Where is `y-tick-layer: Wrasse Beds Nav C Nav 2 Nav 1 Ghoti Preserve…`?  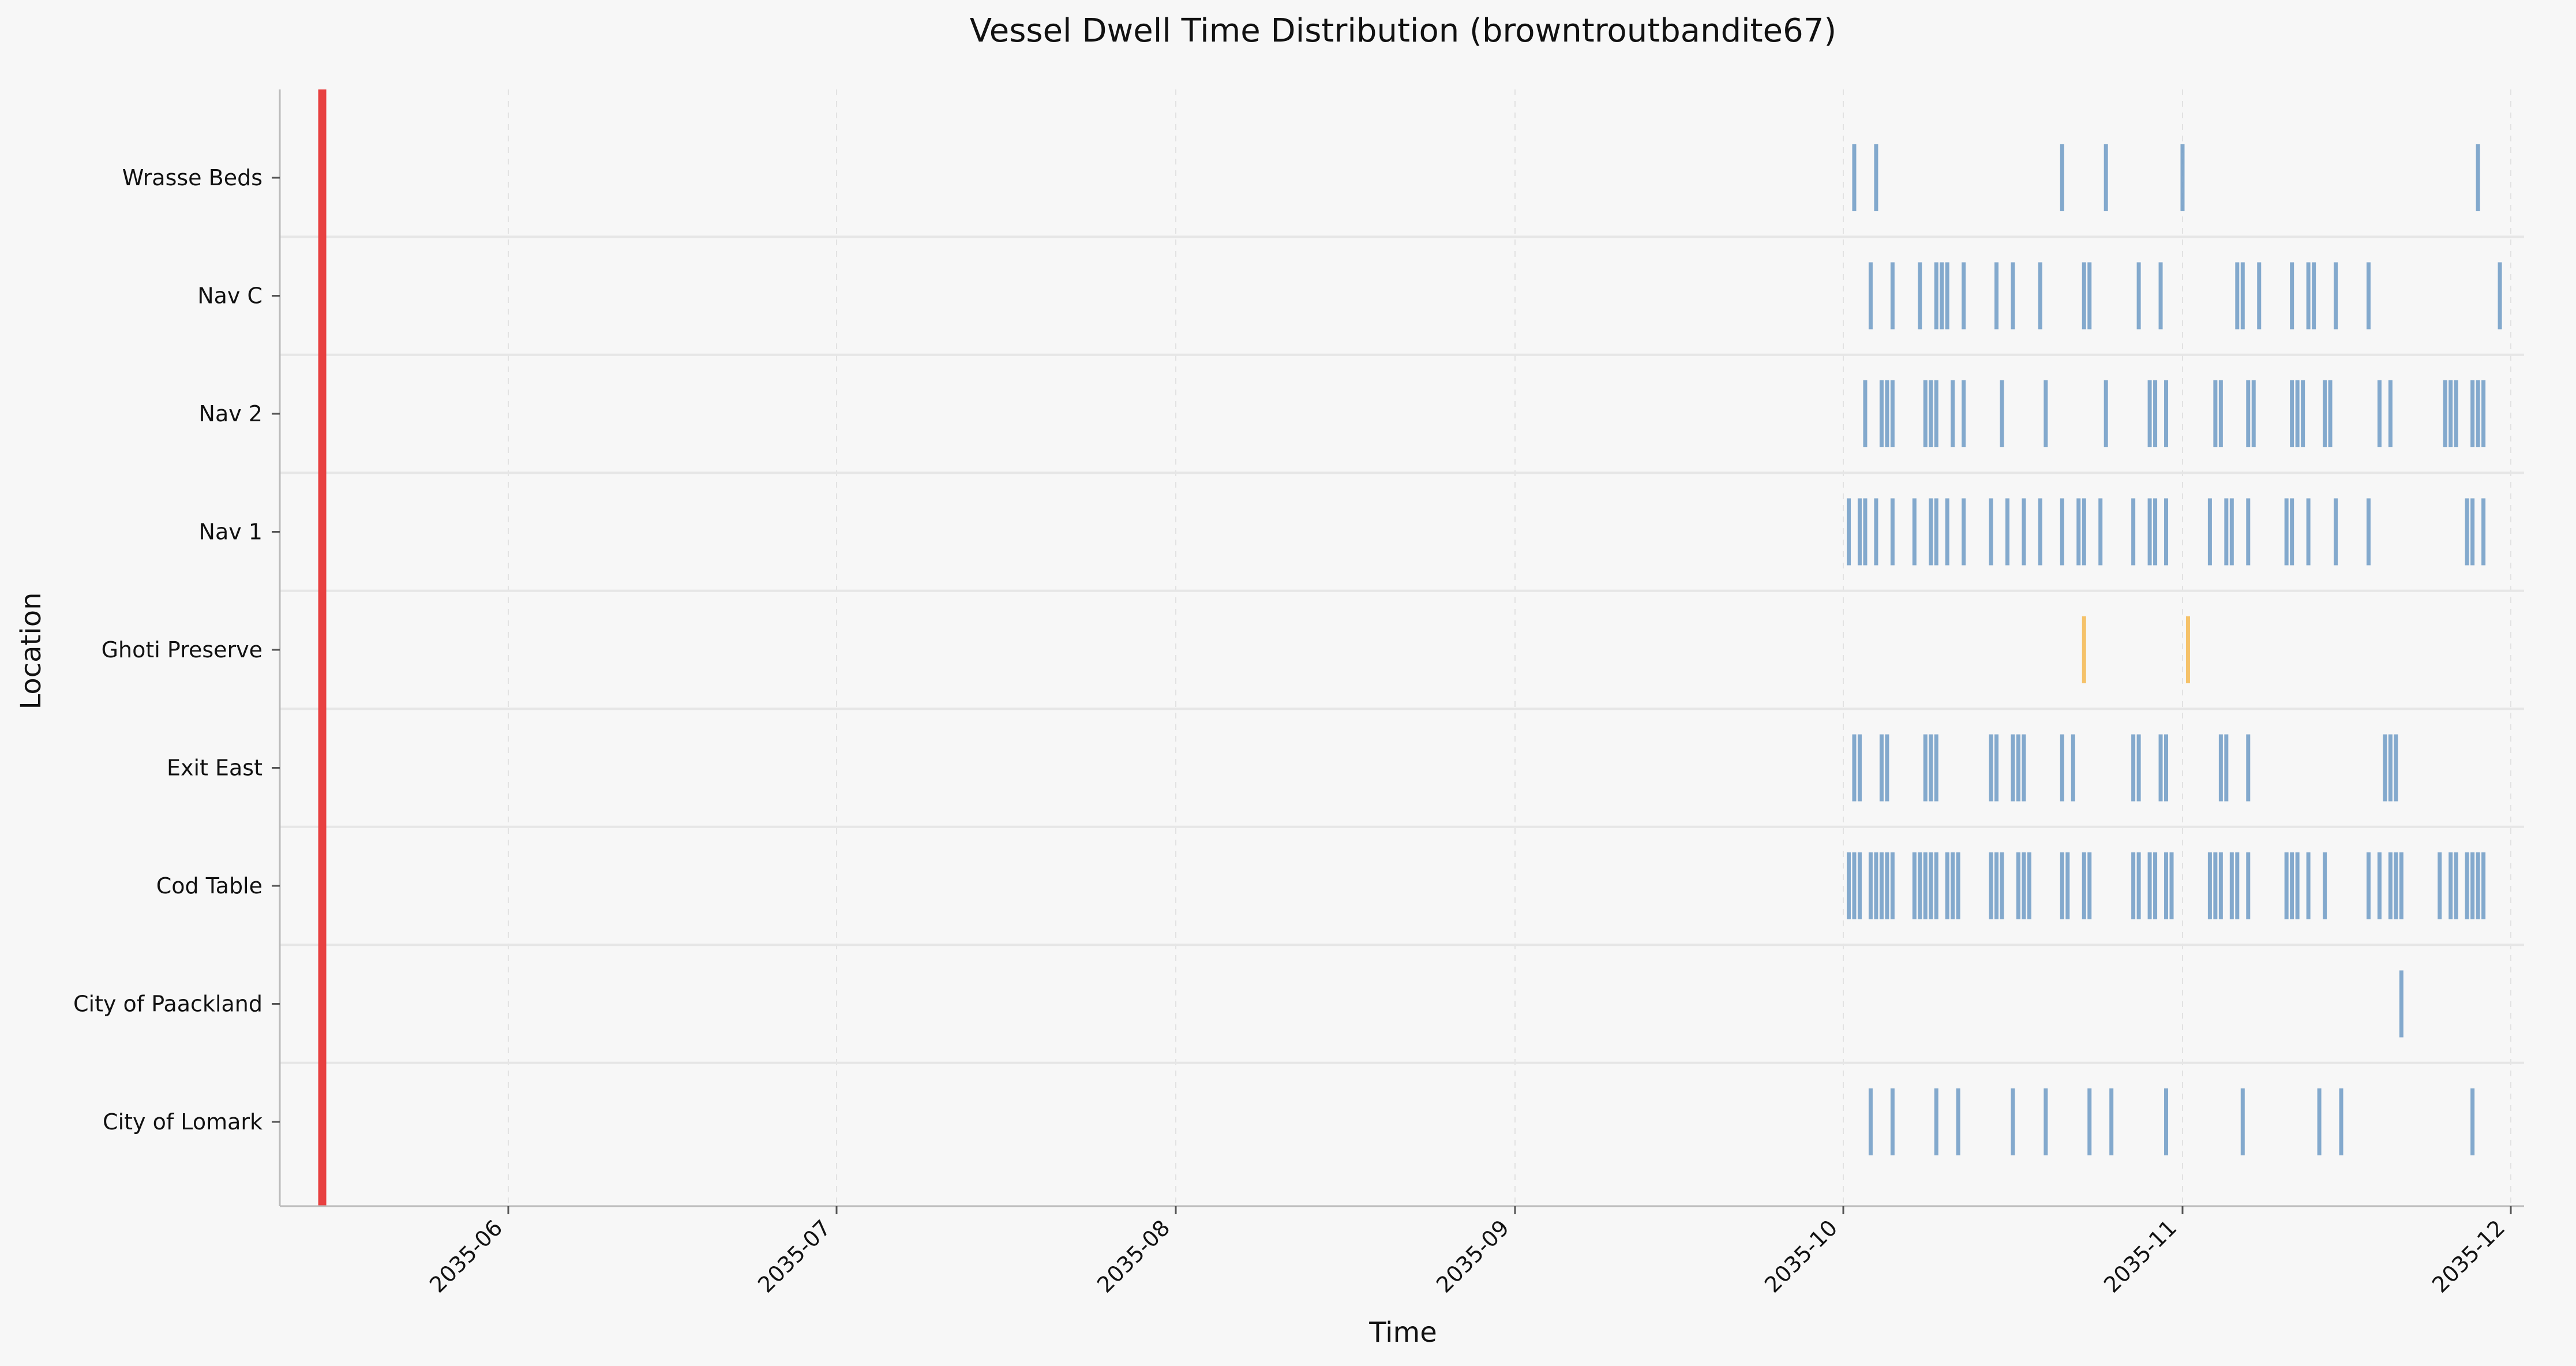
y-tick-layer: Wrasse Beds Nav C Nav 2 Nav 1 Ghoti Preserve… is located at coordinates (176, 650).